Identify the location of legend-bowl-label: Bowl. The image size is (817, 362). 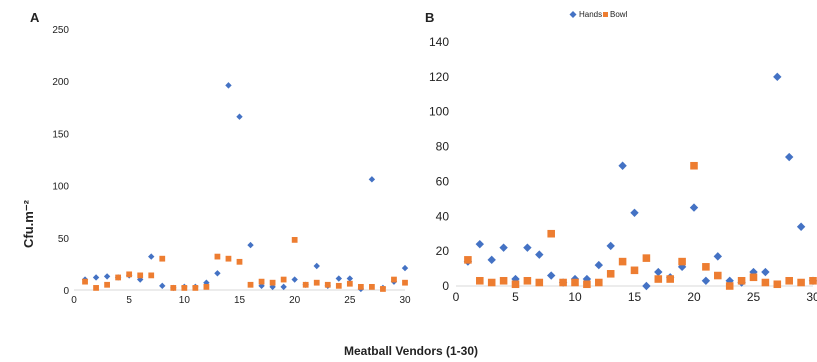
(619, 14).